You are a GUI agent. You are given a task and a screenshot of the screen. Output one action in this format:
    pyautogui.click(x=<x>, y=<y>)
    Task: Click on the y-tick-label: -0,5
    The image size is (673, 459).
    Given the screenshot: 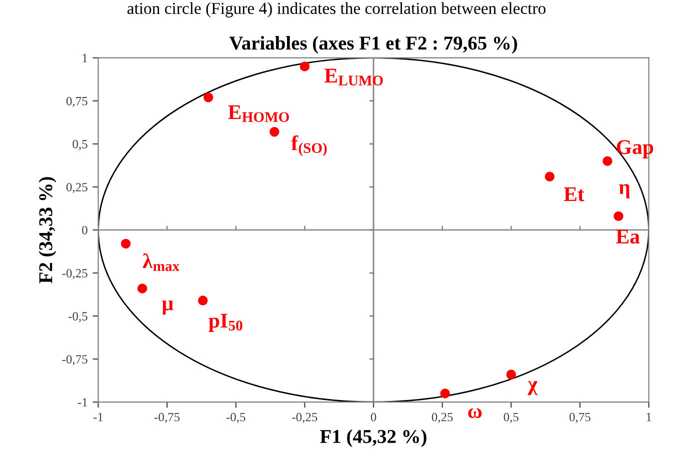 What is the action you would take?
    pyautogui.click(x=78, y=317)
    